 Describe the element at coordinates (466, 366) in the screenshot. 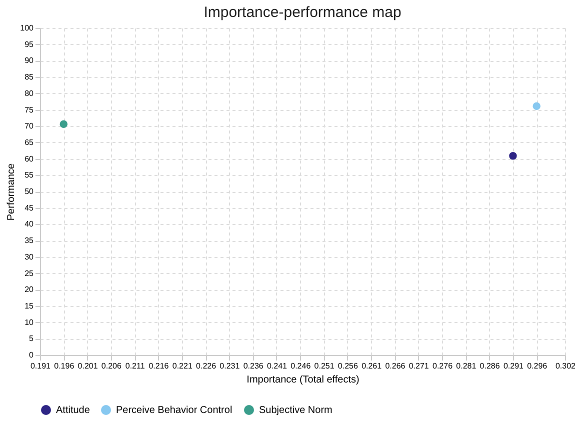

I see `x-tick-label: 0.281` at that location.